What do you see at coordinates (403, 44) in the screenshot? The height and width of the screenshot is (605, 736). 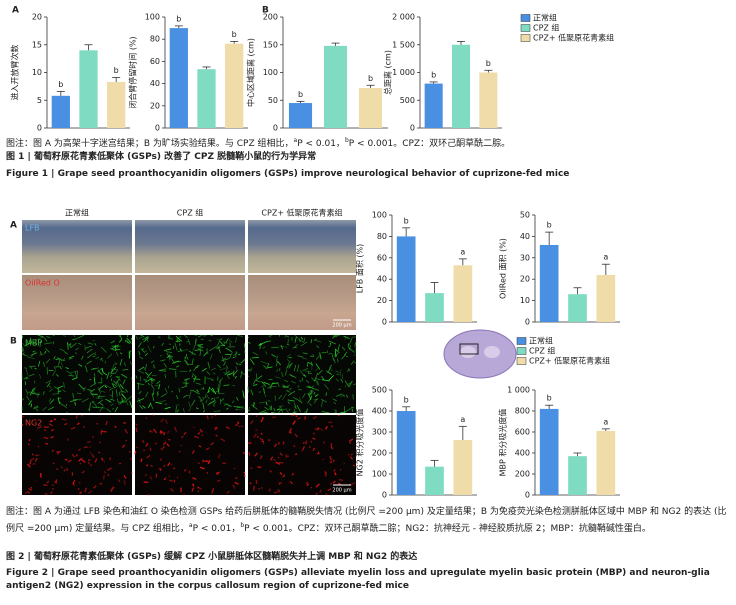 I see `y-tick-label: 1 500` at bounding box center [403, 44].